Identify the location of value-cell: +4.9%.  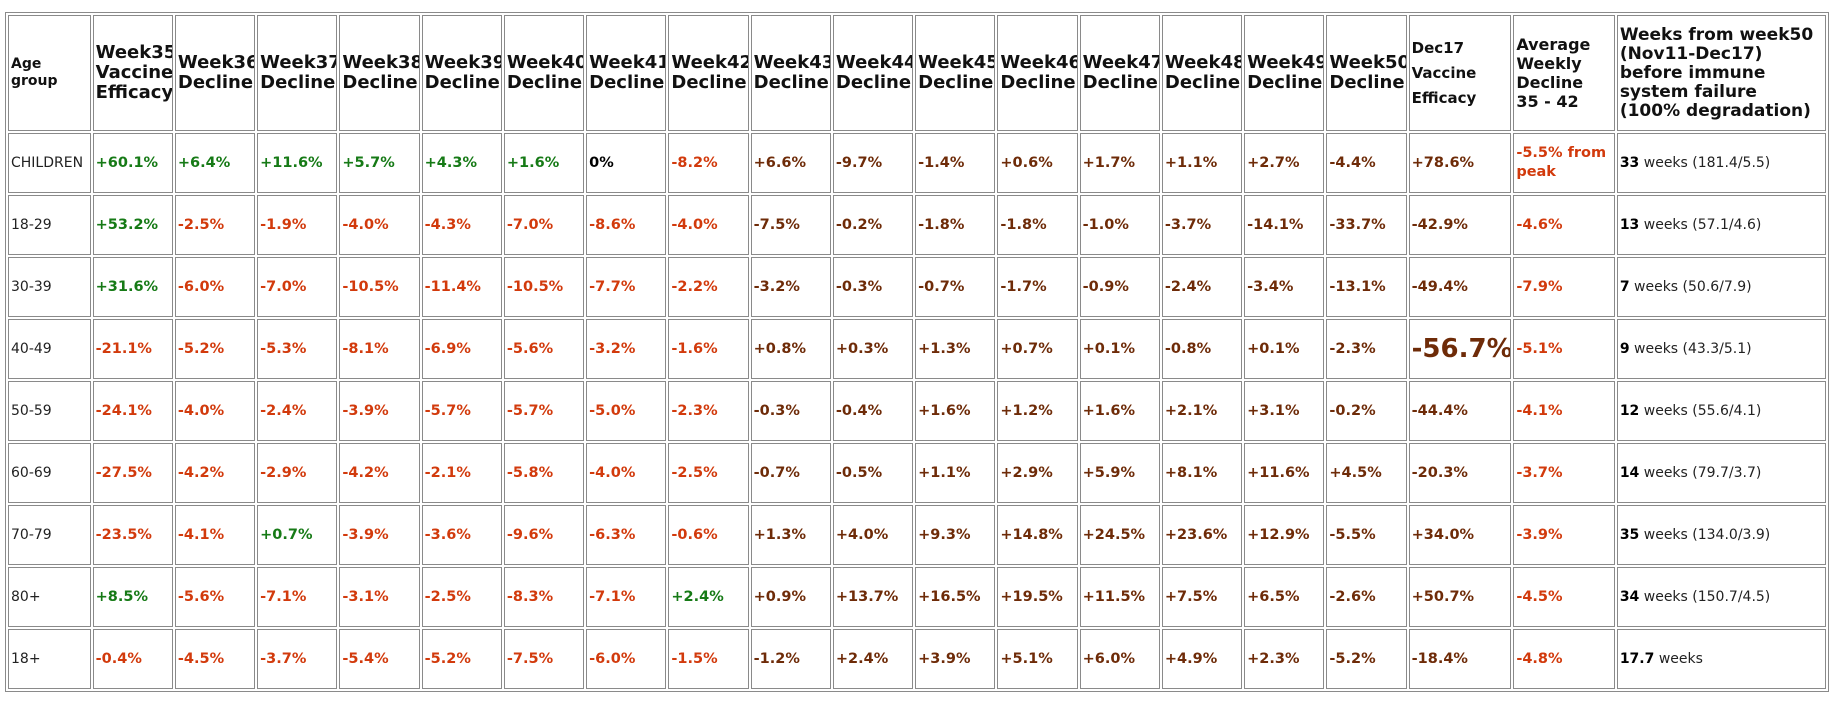
(1202, 659).